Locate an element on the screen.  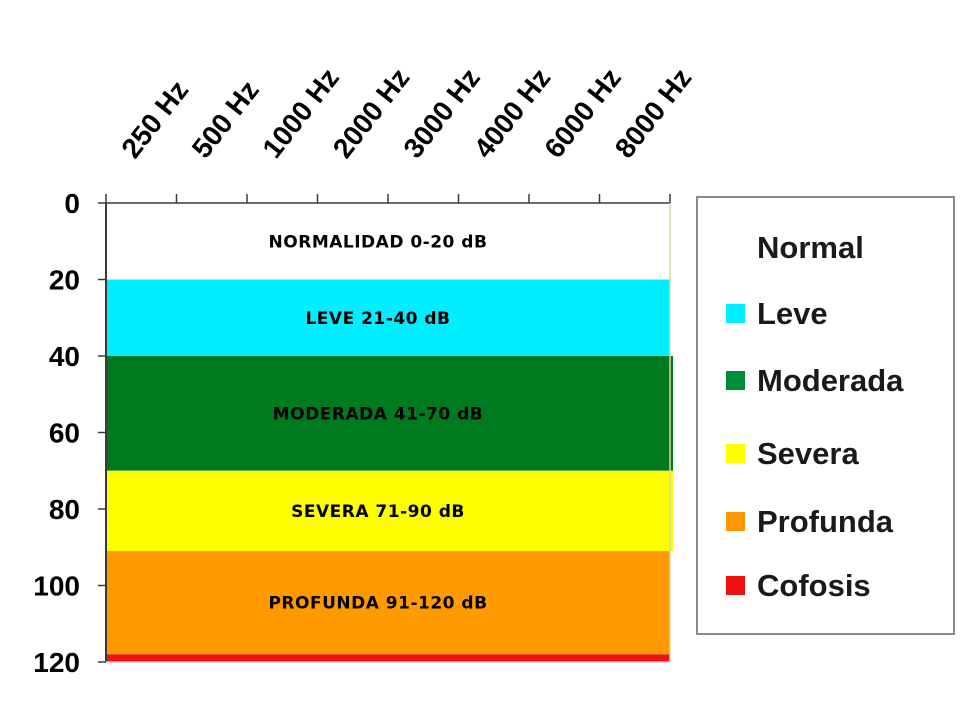
legend-swatch-cofosis is located at coordinates (735, 585).